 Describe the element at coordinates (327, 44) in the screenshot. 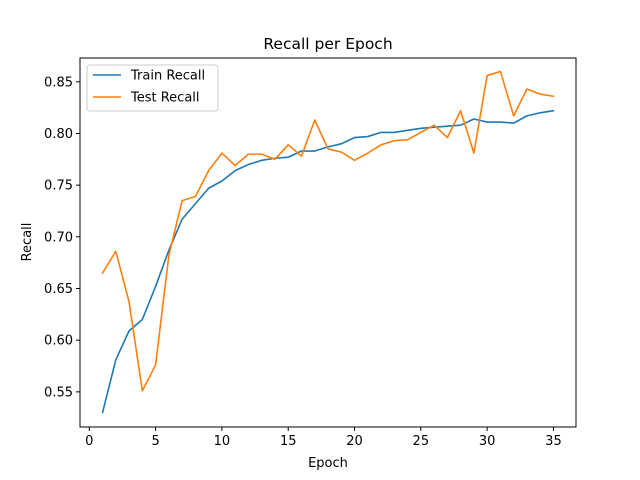

I see `chart-title: Recall per Epoch` at that location.